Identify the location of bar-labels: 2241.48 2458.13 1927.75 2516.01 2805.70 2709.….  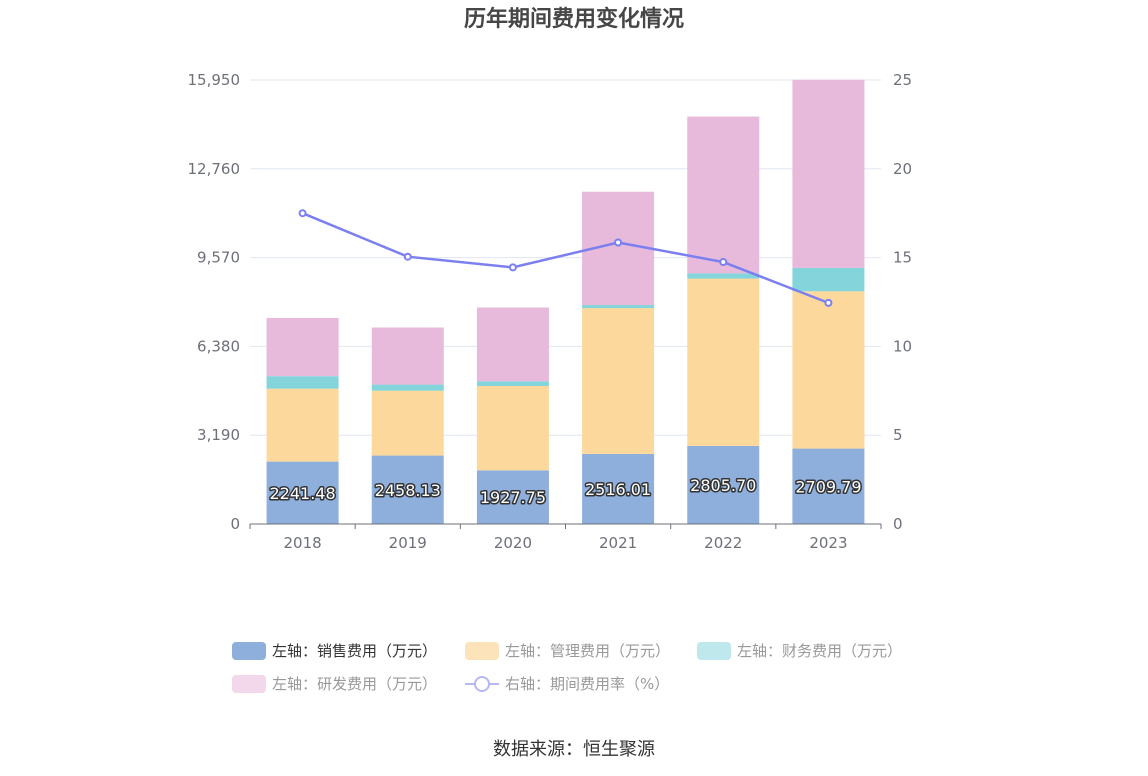
(565, 491).